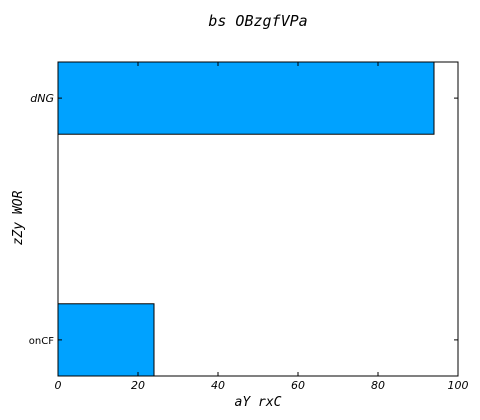  Describe the element at coordinates (258, 402) in the screenshot. I see `x-axis-label: aY rxC` at that location.